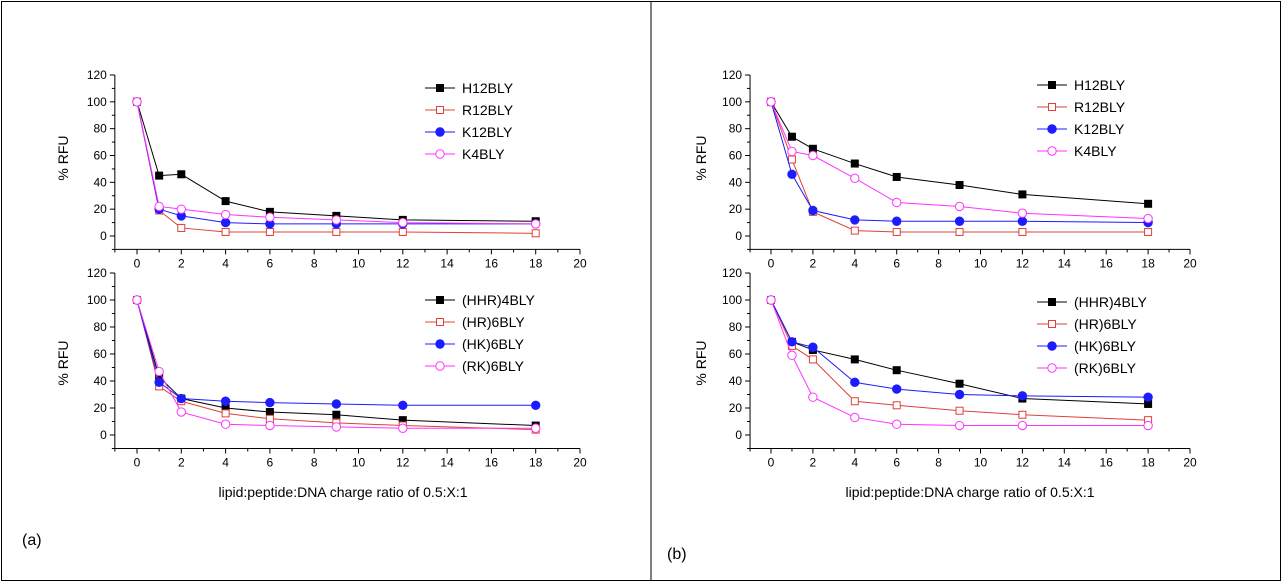 This screenshot has height=587, width=1282. What do you see at coordinates (677, 554) in the screenshot?
I see `panel-label-b: (b)` at bounding box center [677, 554].